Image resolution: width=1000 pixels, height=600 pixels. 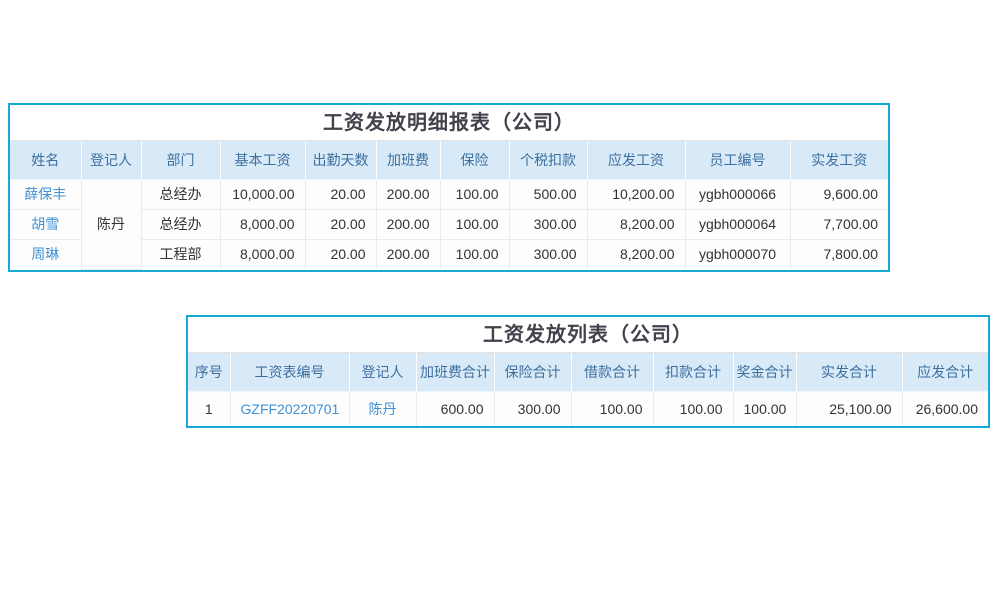 I want to click on column-header-insurance: 保险, so click(x=475, y=160).